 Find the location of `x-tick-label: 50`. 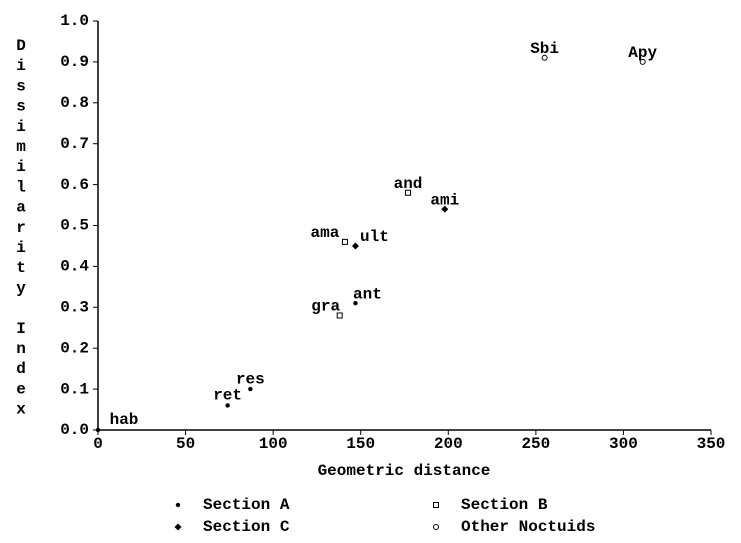

x-tick-label: 50 is located at coordinates (185, 444).